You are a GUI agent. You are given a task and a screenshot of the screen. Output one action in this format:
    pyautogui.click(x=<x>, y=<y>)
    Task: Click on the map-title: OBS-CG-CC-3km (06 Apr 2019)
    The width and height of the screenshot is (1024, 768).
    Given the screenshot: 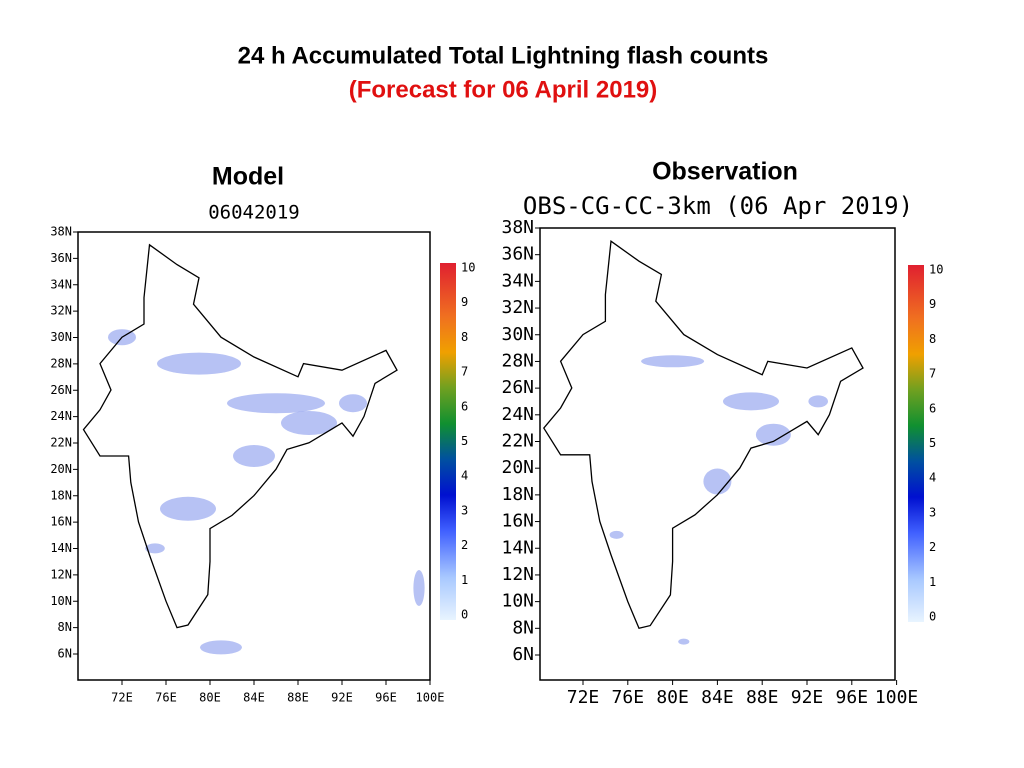 What is the action you would take?
    pyautogui.click(x=718, y=206)
    